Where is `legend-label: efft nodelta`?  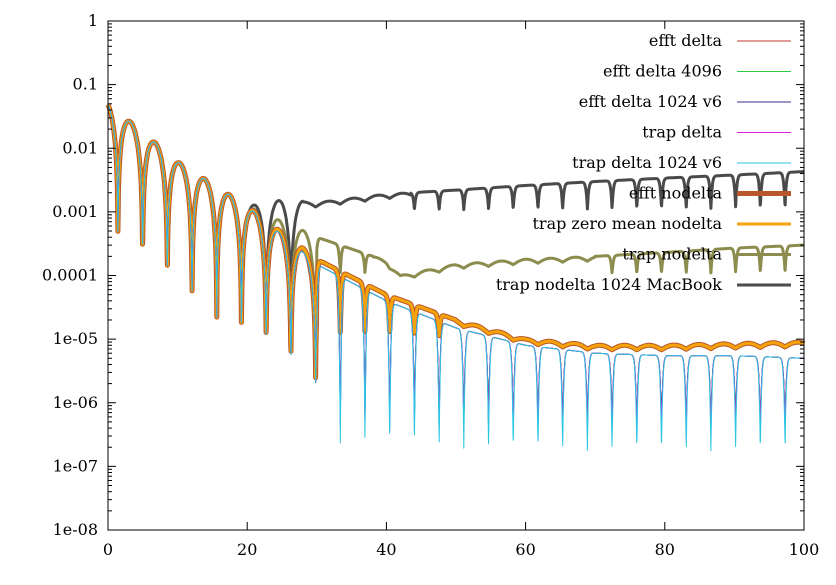
legend-label: efft nodelta is located at coordinates (676, 193).